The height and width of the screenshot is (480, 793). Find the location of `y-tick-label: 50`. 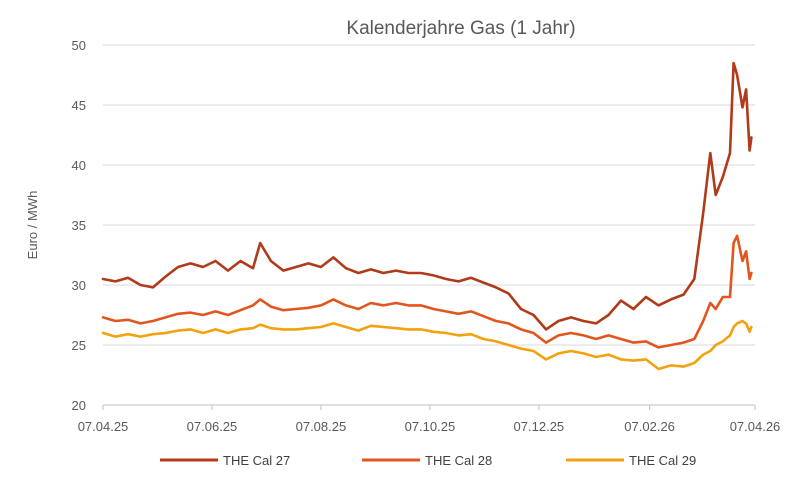

y-tick-label: 50 is located at coordinates (79, 45).